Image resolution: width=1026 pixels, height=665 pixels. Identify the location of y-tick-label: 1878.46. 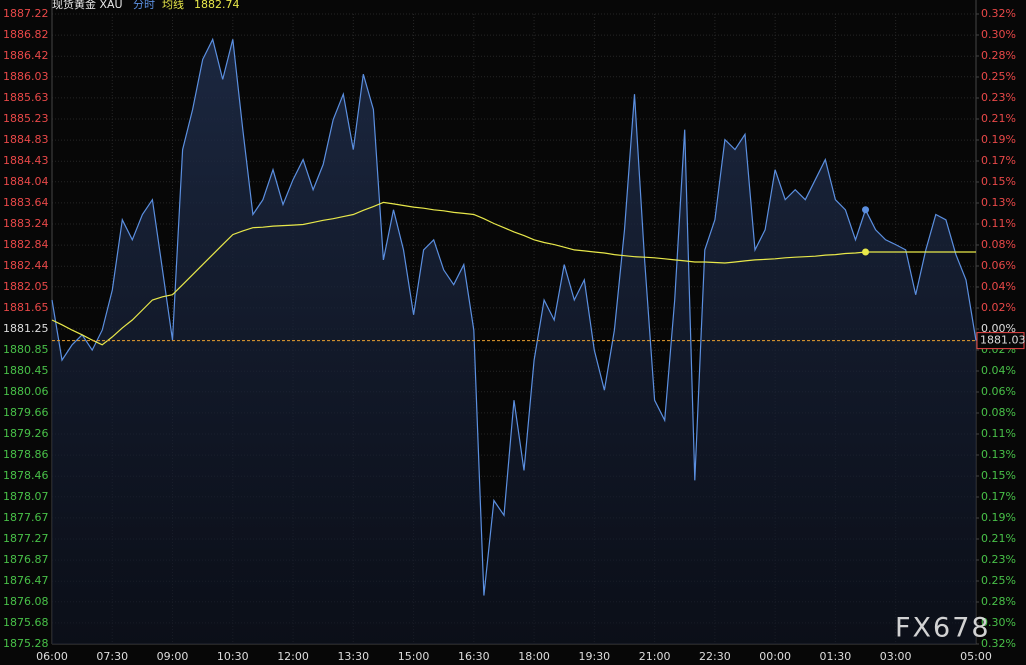
(26, 475).